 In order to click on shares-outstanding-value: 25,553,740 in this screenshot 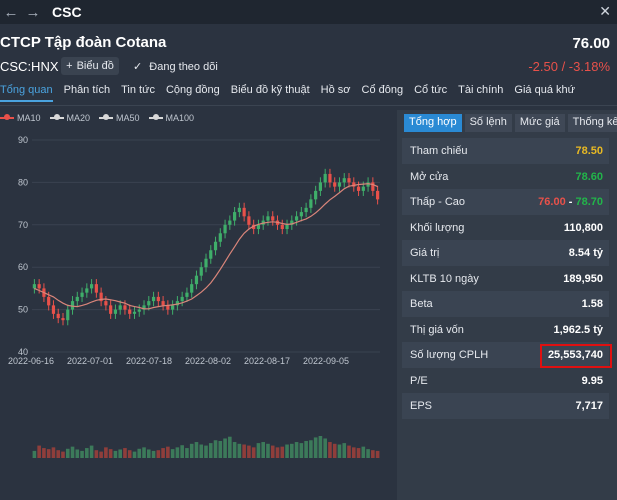, I will do `click(575, 354)`.